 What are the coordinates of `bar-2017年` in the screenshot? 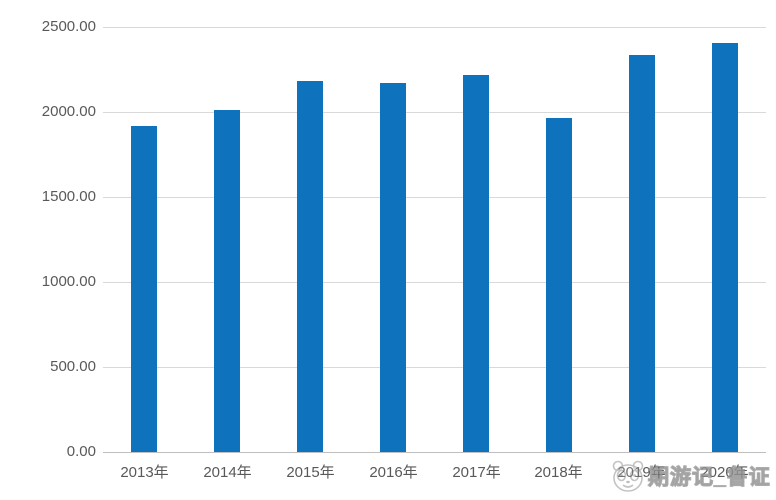 It's located at (476, 263).